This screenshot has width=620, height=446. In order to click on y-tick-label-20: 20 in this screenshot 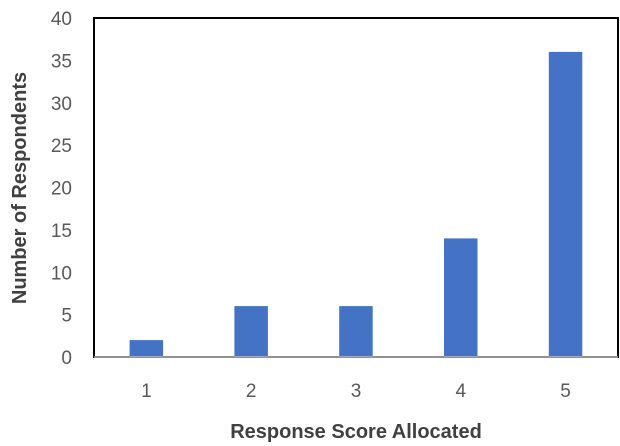, I will do `click(61, 189)`.